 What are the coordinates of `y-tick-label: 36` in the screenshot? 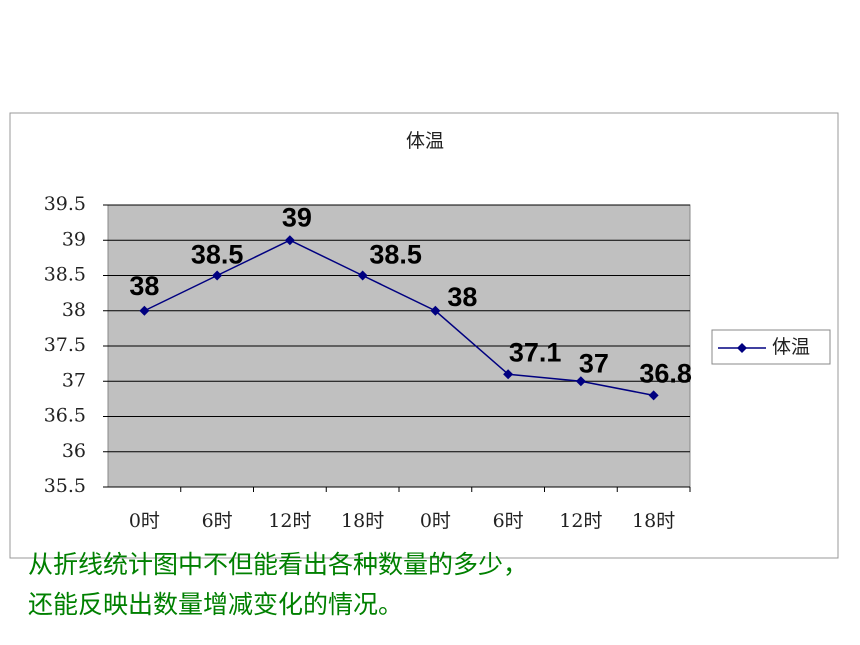 It's located at (74, 451).